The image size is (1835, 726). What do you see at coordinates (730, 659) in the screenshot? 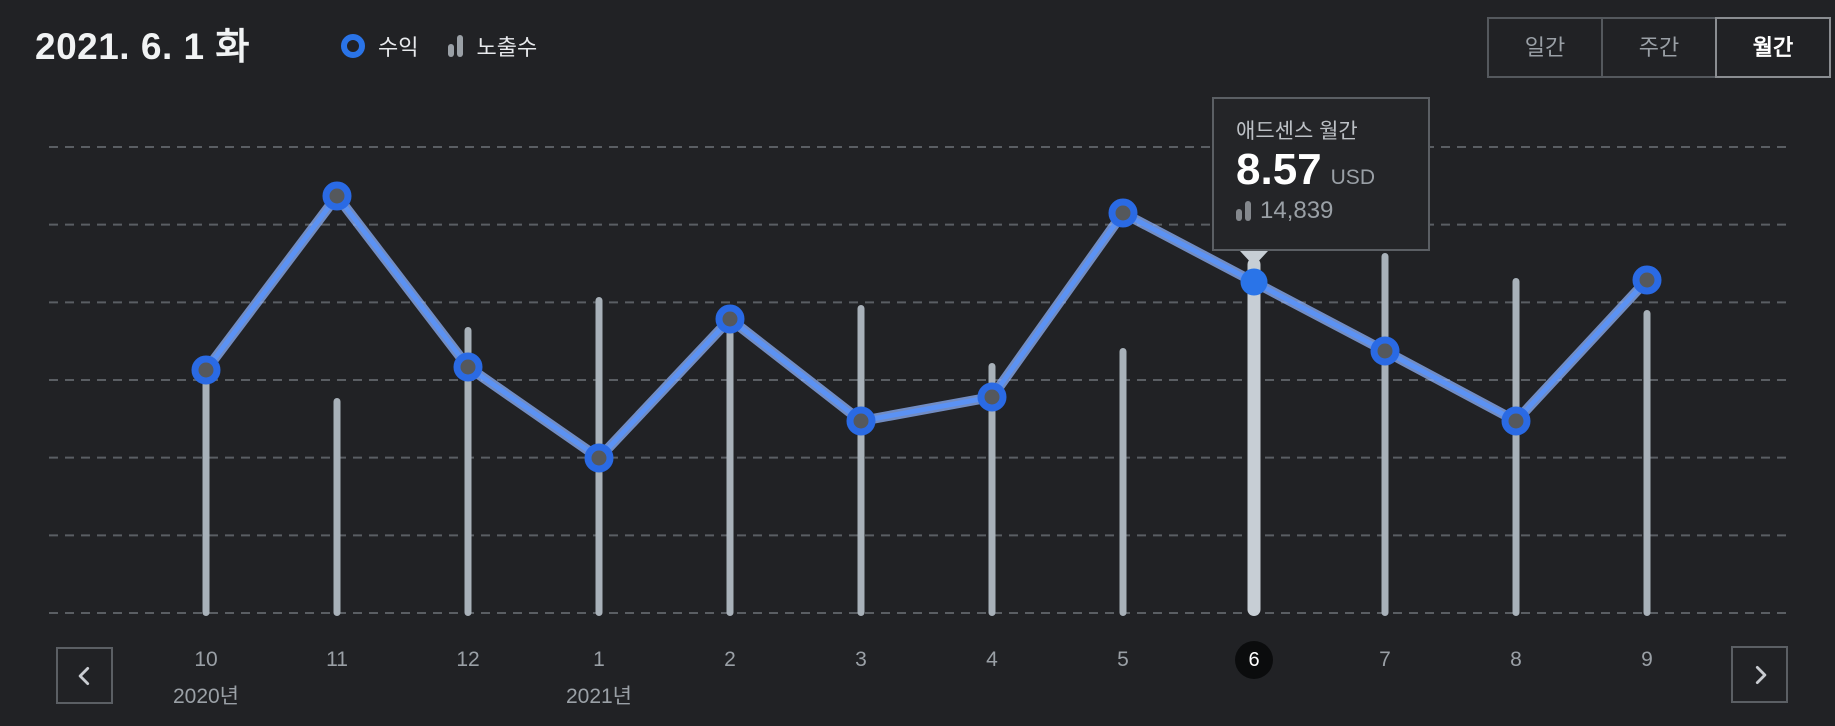
I see `x-label: 2` at bounding box center [730, 659].